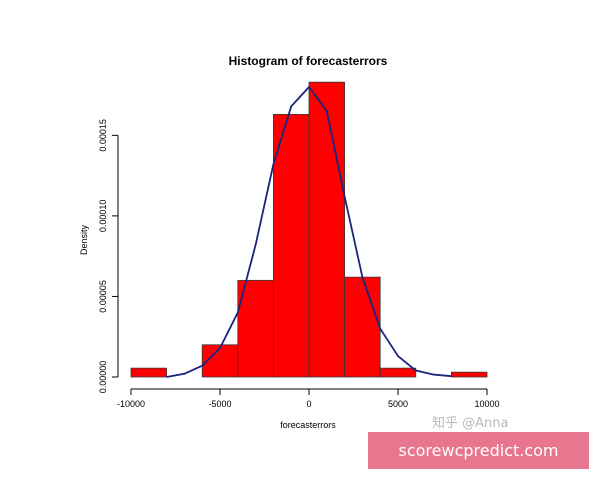 This screenshot has height=480, width=600. Describe the element at coordinates (131, 404) in the screenshot. I see `x-tick-label: -10000` at that location.